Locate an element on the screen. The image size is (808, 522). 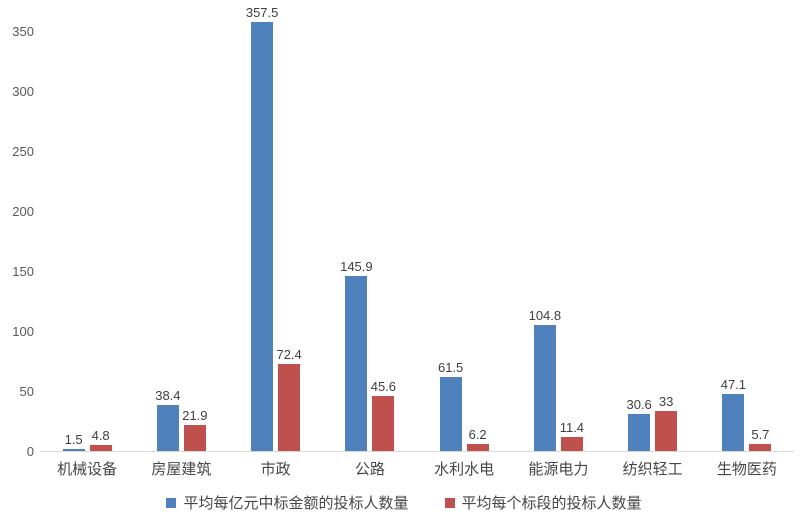
x-axis-category-label: 房屋建筑 is located at coordinates (181, 469).